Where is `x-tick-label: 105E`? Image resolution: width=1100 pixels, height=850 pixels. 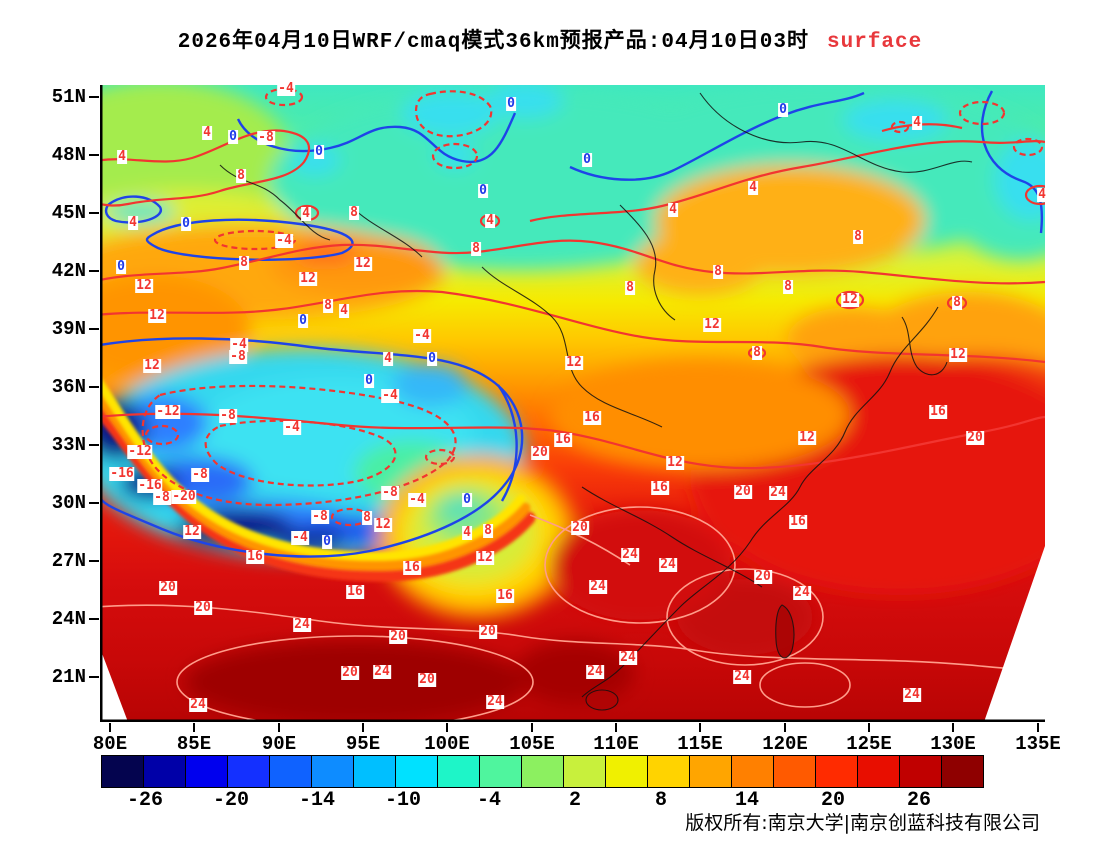
x-tick-label: 105E is located at coordinates (532, 744).